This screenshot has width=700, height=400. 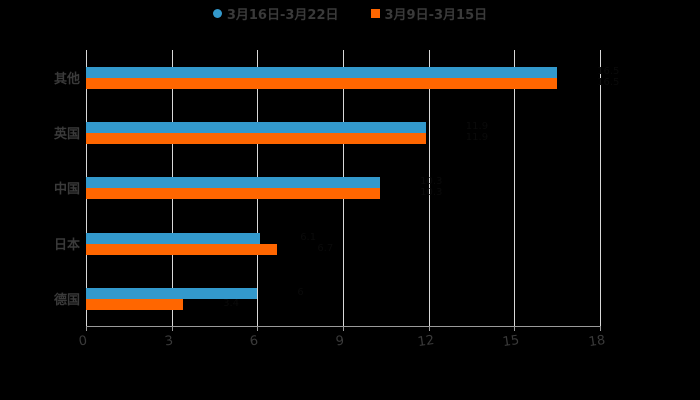 I want to click on x-tick-label: 12, so click(x=425, y=341).